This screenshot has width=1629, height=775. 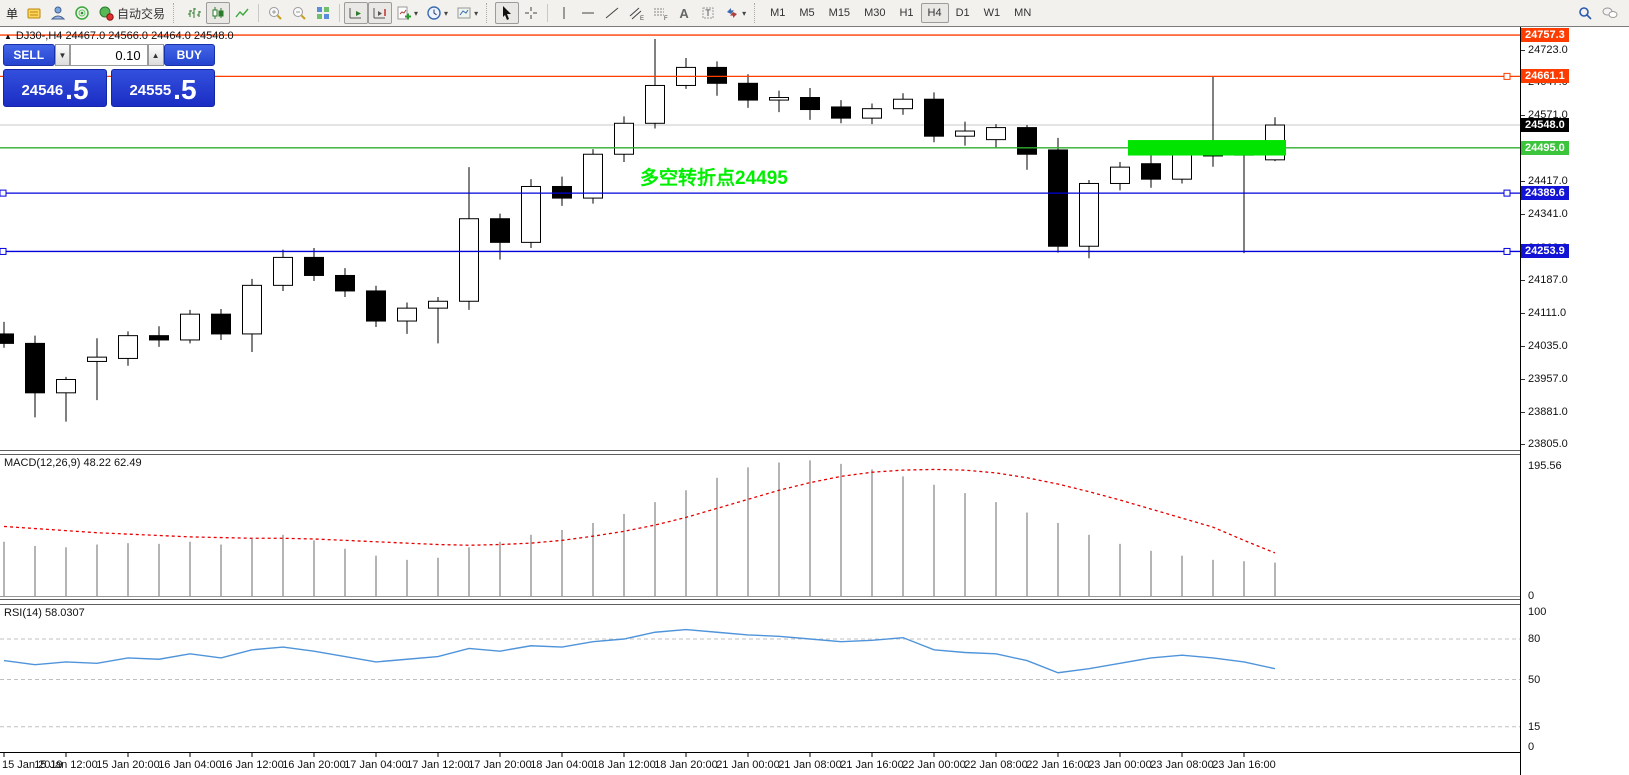 I want to click on vertical-line-button, so click(x=564, y=13).